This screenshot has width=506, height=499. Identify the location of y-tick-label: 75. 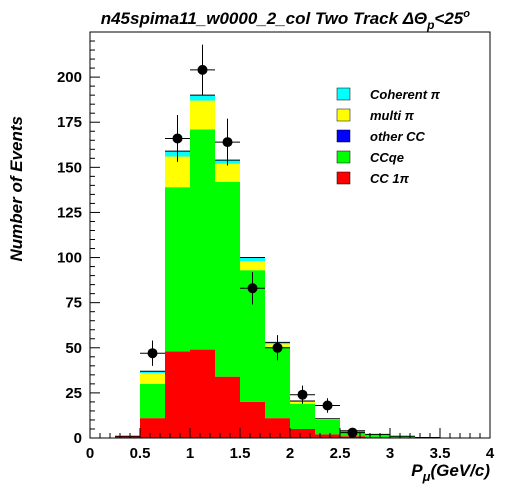
(73, 303).